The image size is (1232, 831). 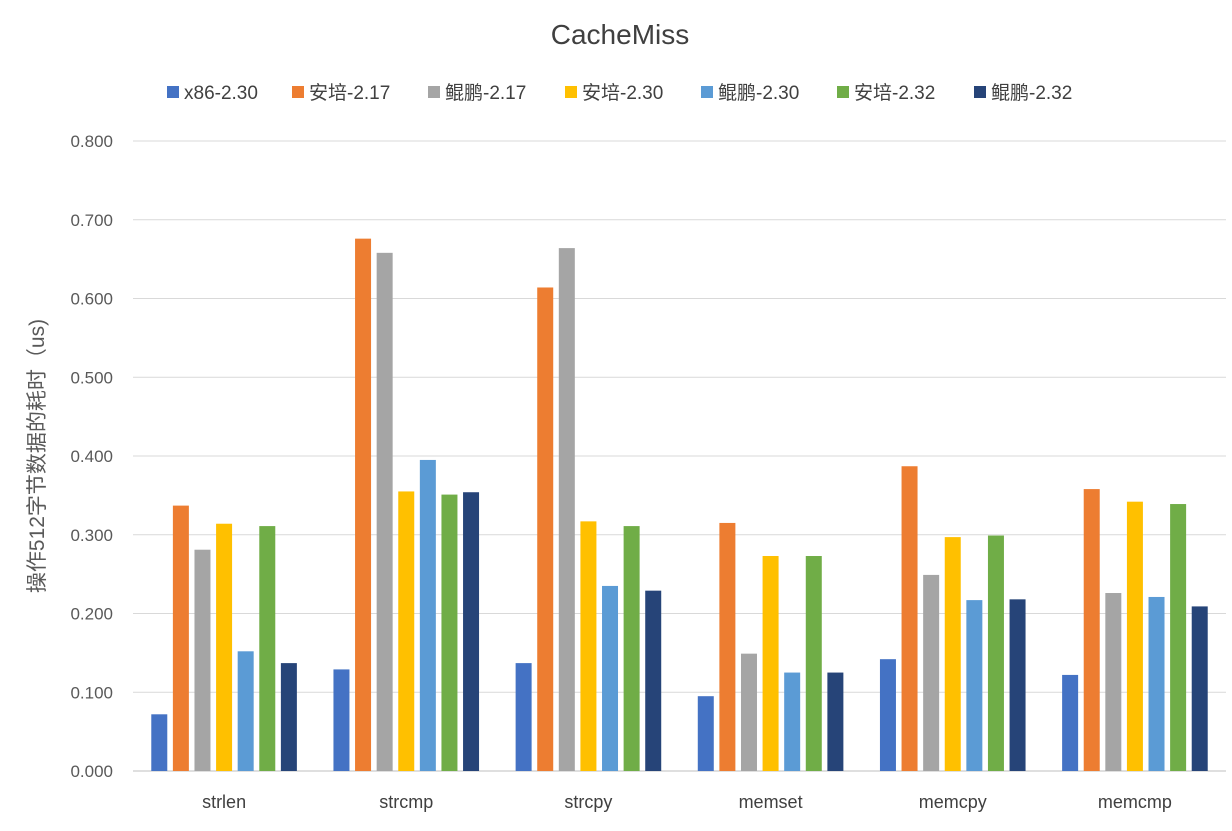 I want to click on legend-item: 安培-2.32, so click(x=886, y=93).